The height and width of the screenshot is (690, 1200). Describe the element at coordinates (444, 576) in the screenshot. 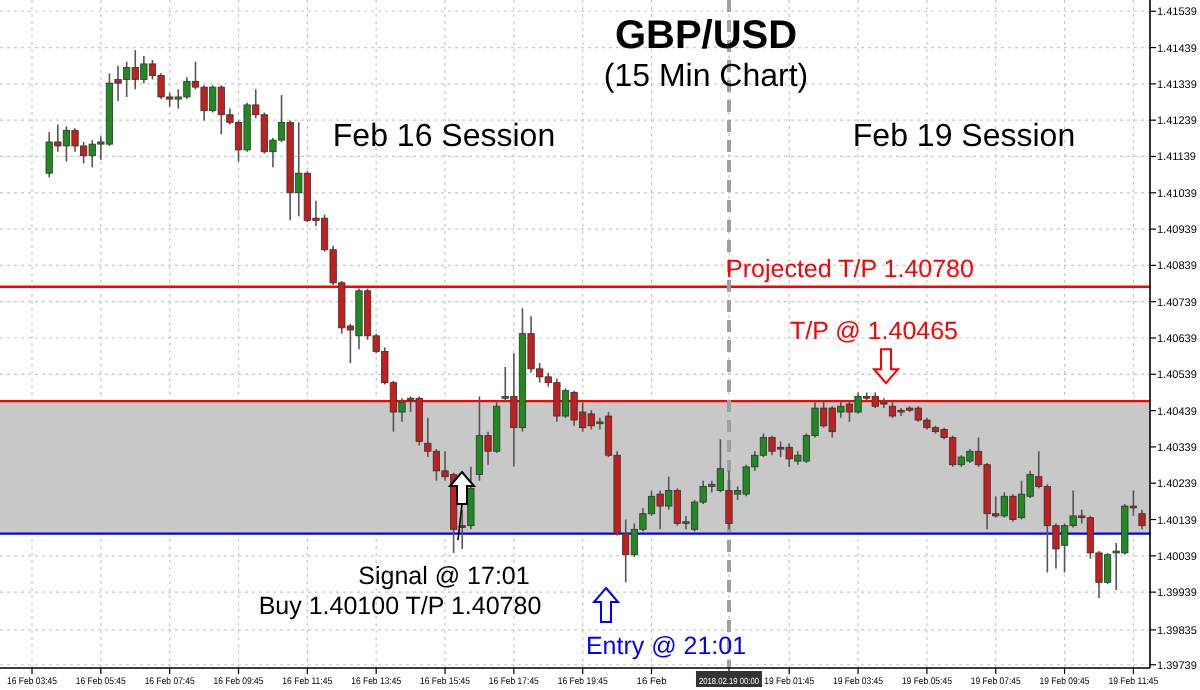

I see `annotation: Signal @ 17:01` at that location.